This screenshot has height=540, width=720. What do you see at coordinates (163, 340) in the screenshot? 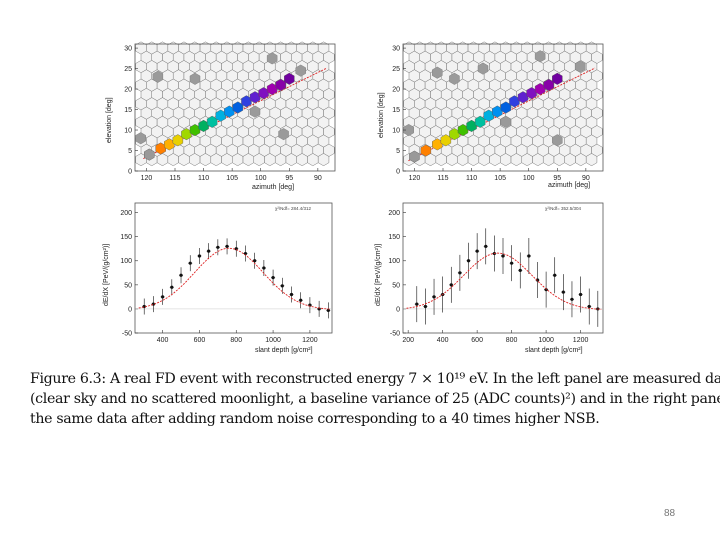
I see `x-tick-label: 400` at bounding box center [163, 340].